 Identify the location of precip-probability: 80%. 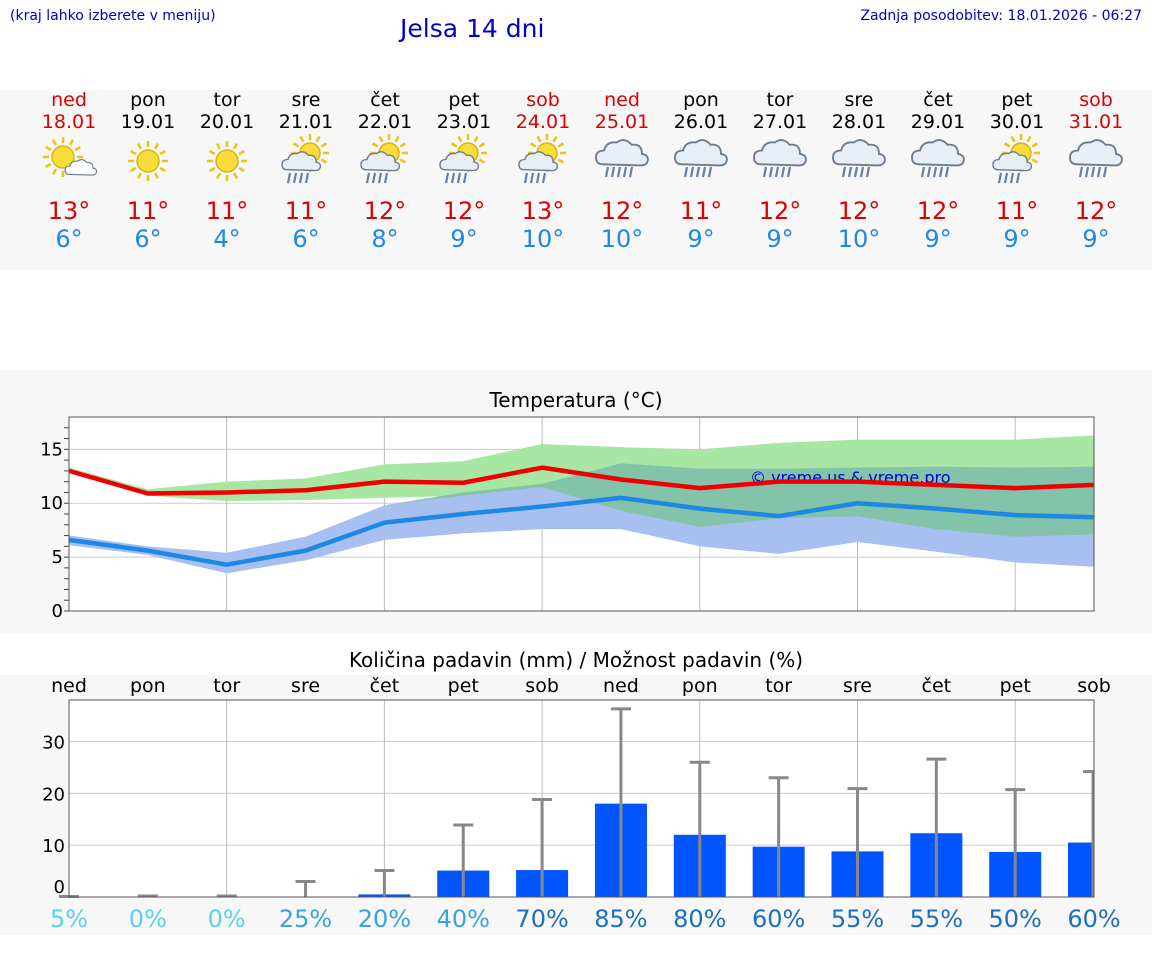
(699, 919).